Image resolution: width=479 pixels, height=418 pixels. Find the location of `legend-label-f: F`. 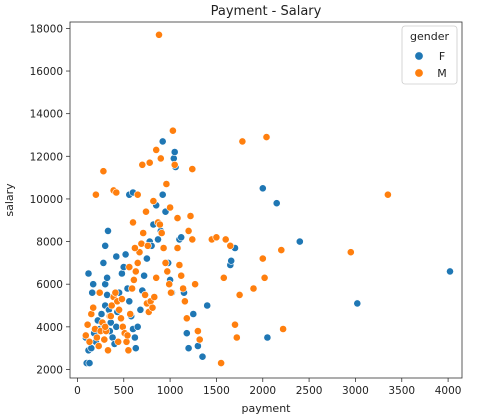

legend-label-f: F is located at coordinates (442, 56).